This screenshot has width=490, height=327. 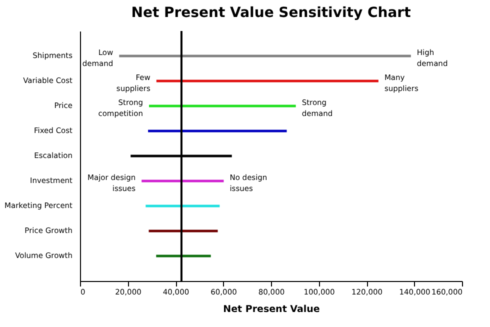 What do you see at coordinates (271, 309) in the screenshot?
I see `x-axis-title: Net Present Value` at bounding box center [271, 309].